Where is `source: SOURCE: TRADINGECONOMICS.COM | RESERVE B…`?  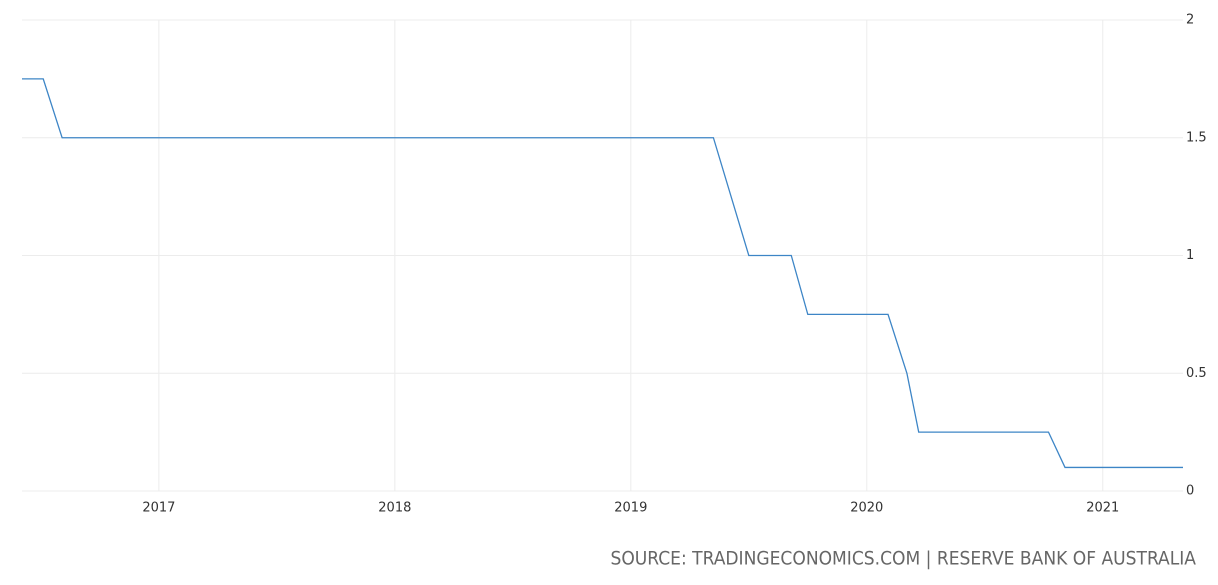
source: SOURCE: TRADINGECONOMICS.COM | RESERVE B… is located at coordinates (903, 559).